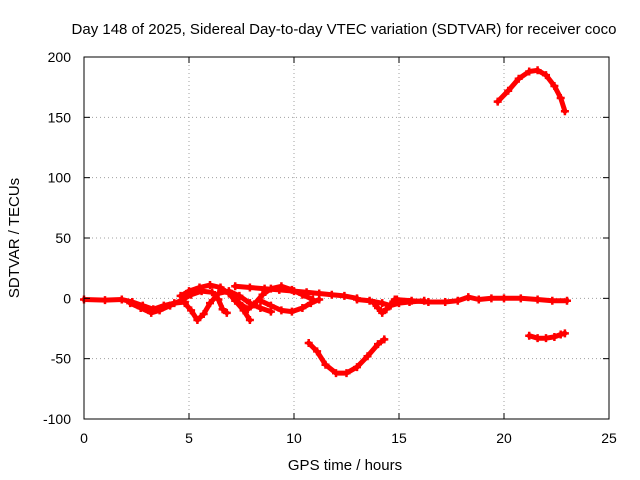  I want to click on x-tick-label: 20, so click(504, 438).